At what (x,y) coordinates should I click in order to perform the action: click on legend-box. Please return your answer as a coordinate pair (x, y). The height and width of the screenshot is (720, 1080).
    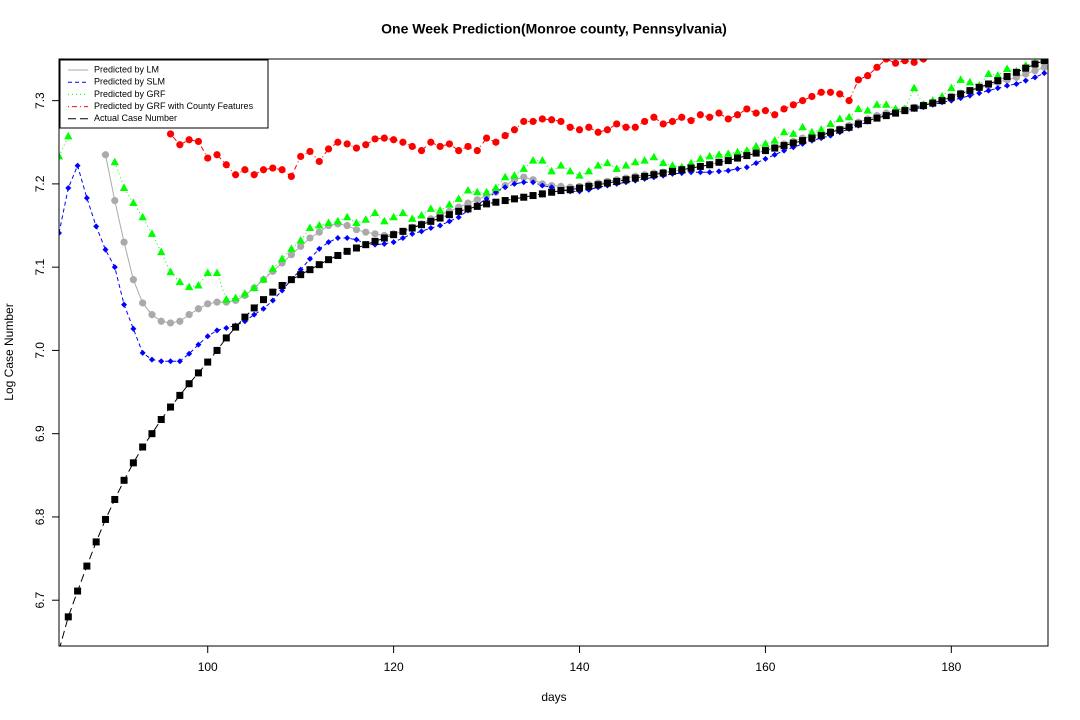
    Looking at the image, I should click on (164, 94).